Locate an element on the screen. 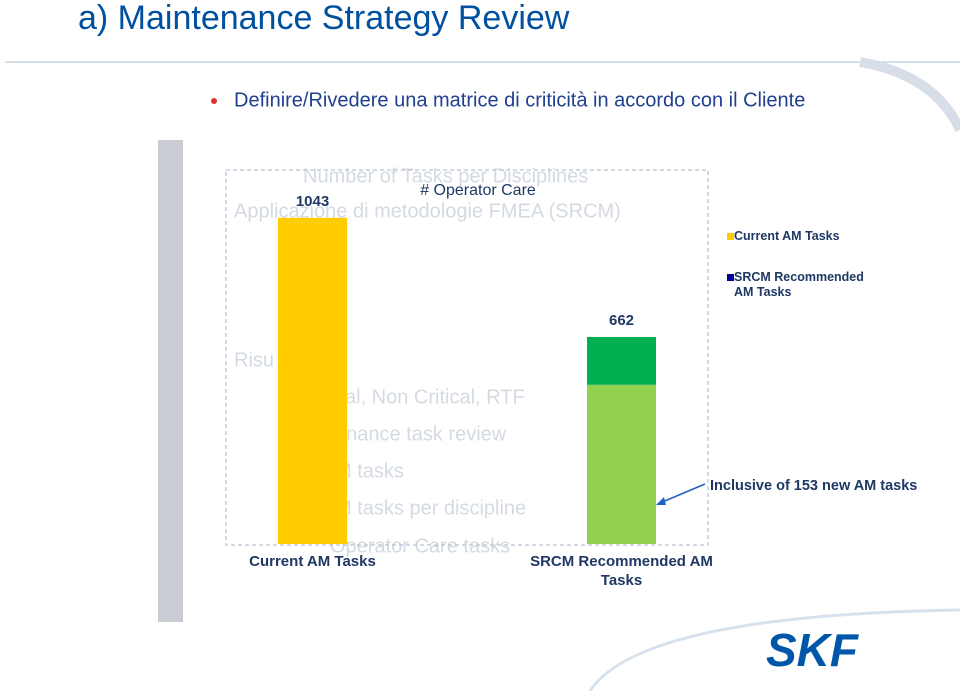  corner-decoration is located at coordinates (909, 95).